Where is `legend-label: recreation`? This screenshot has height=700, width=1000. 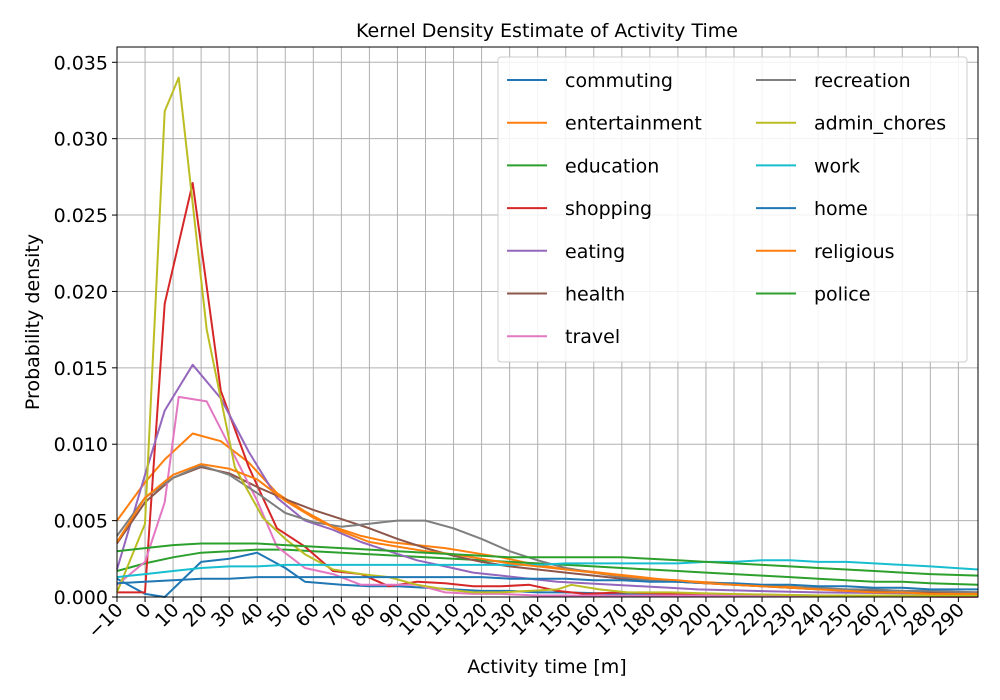
legend-label: recreation is located at coordinates (862, 81).